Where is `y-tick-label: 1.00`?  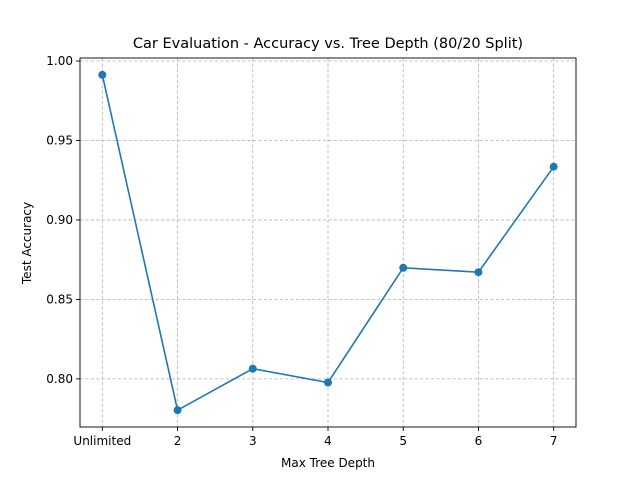
y-tick-label: 1.00 is located at coordinates (59, 61).